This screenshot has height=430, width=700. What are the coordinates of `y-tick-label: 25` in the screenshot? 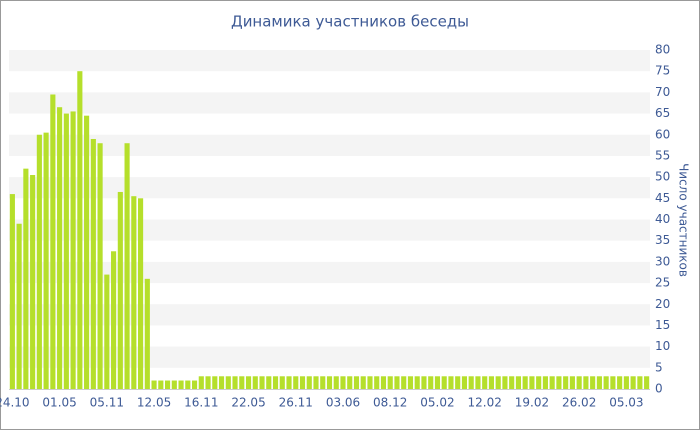 It's located at (662, 283).